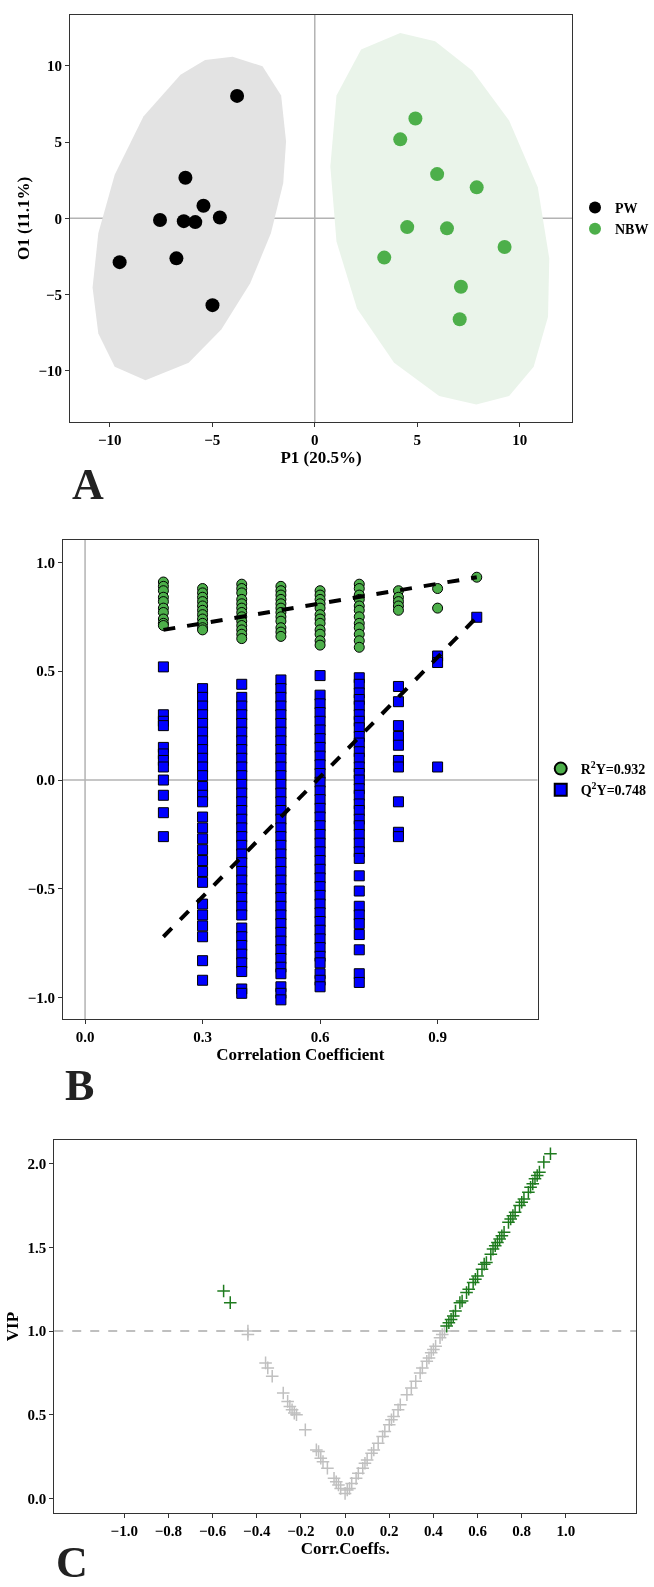 Image resolution: width=654 pixels, height=1587 pixels. I want to click on x-tick-label: 0.4, so click(434, 1531).